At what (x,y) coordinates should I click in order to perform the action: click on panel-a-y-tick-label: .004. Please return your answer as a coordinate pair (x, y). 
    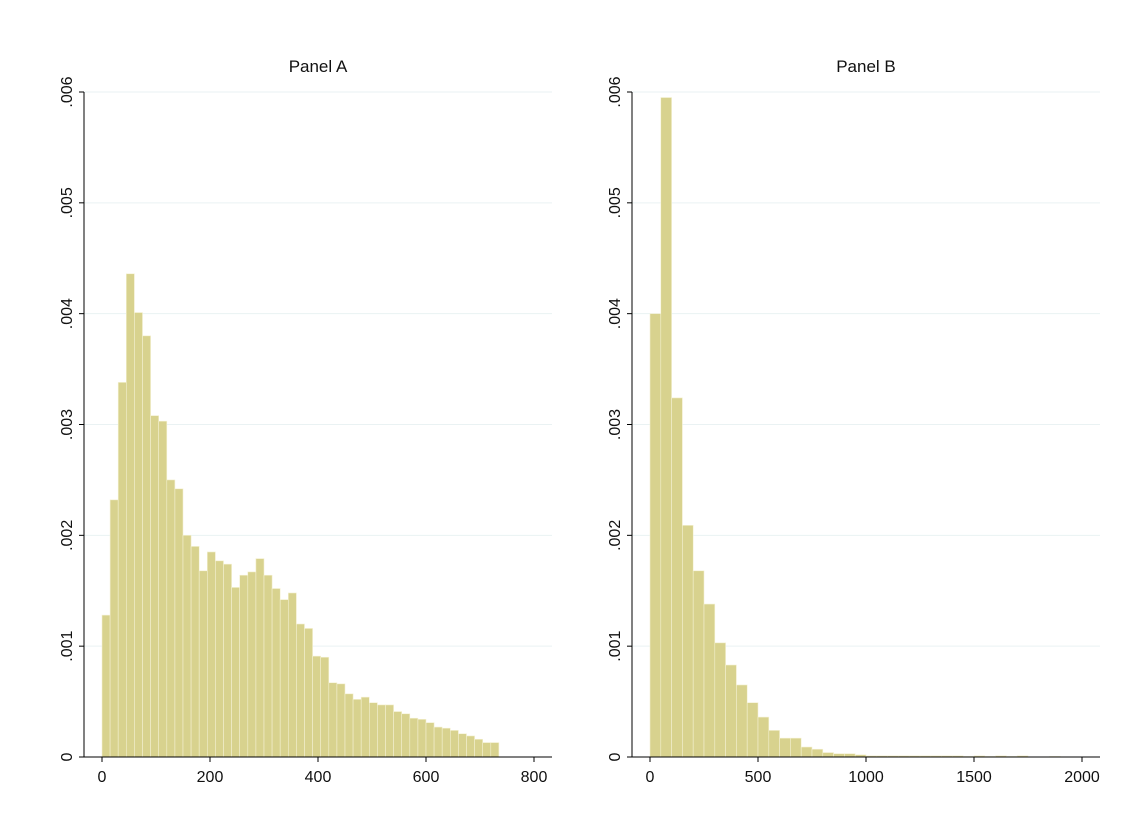
    Looking at the image, I should click on (67, 313).